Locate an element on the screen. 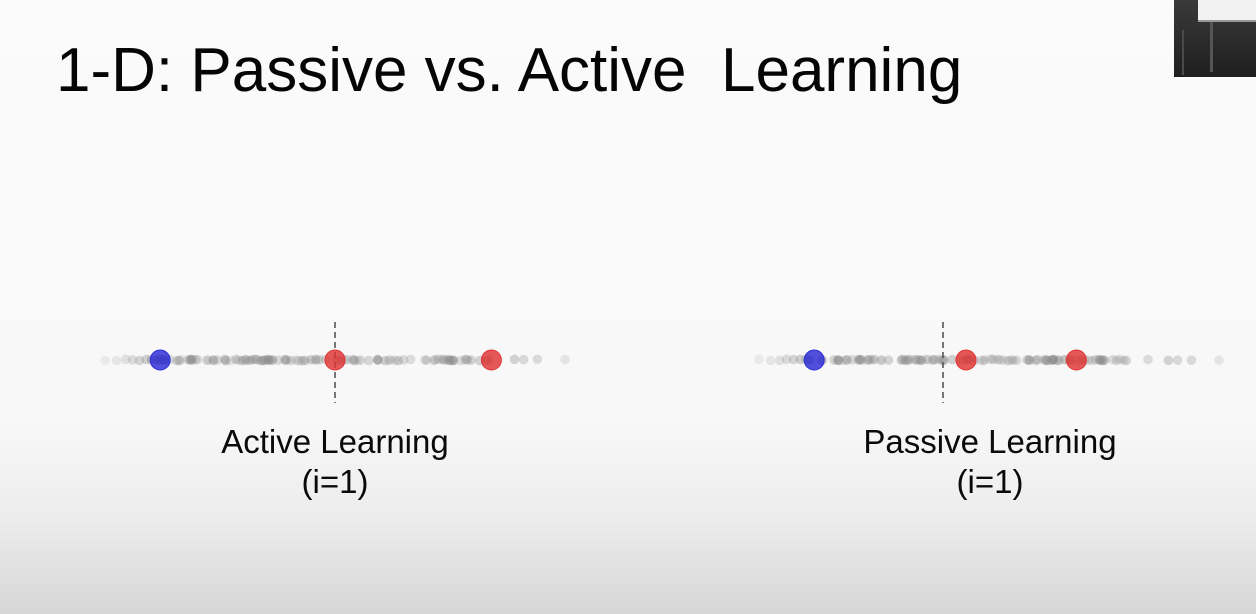 Image resolution: width=1256 pixels, height=614 pixels. active-learning-caption: Active Learning (i=1) is located at coordinates (335, 462).